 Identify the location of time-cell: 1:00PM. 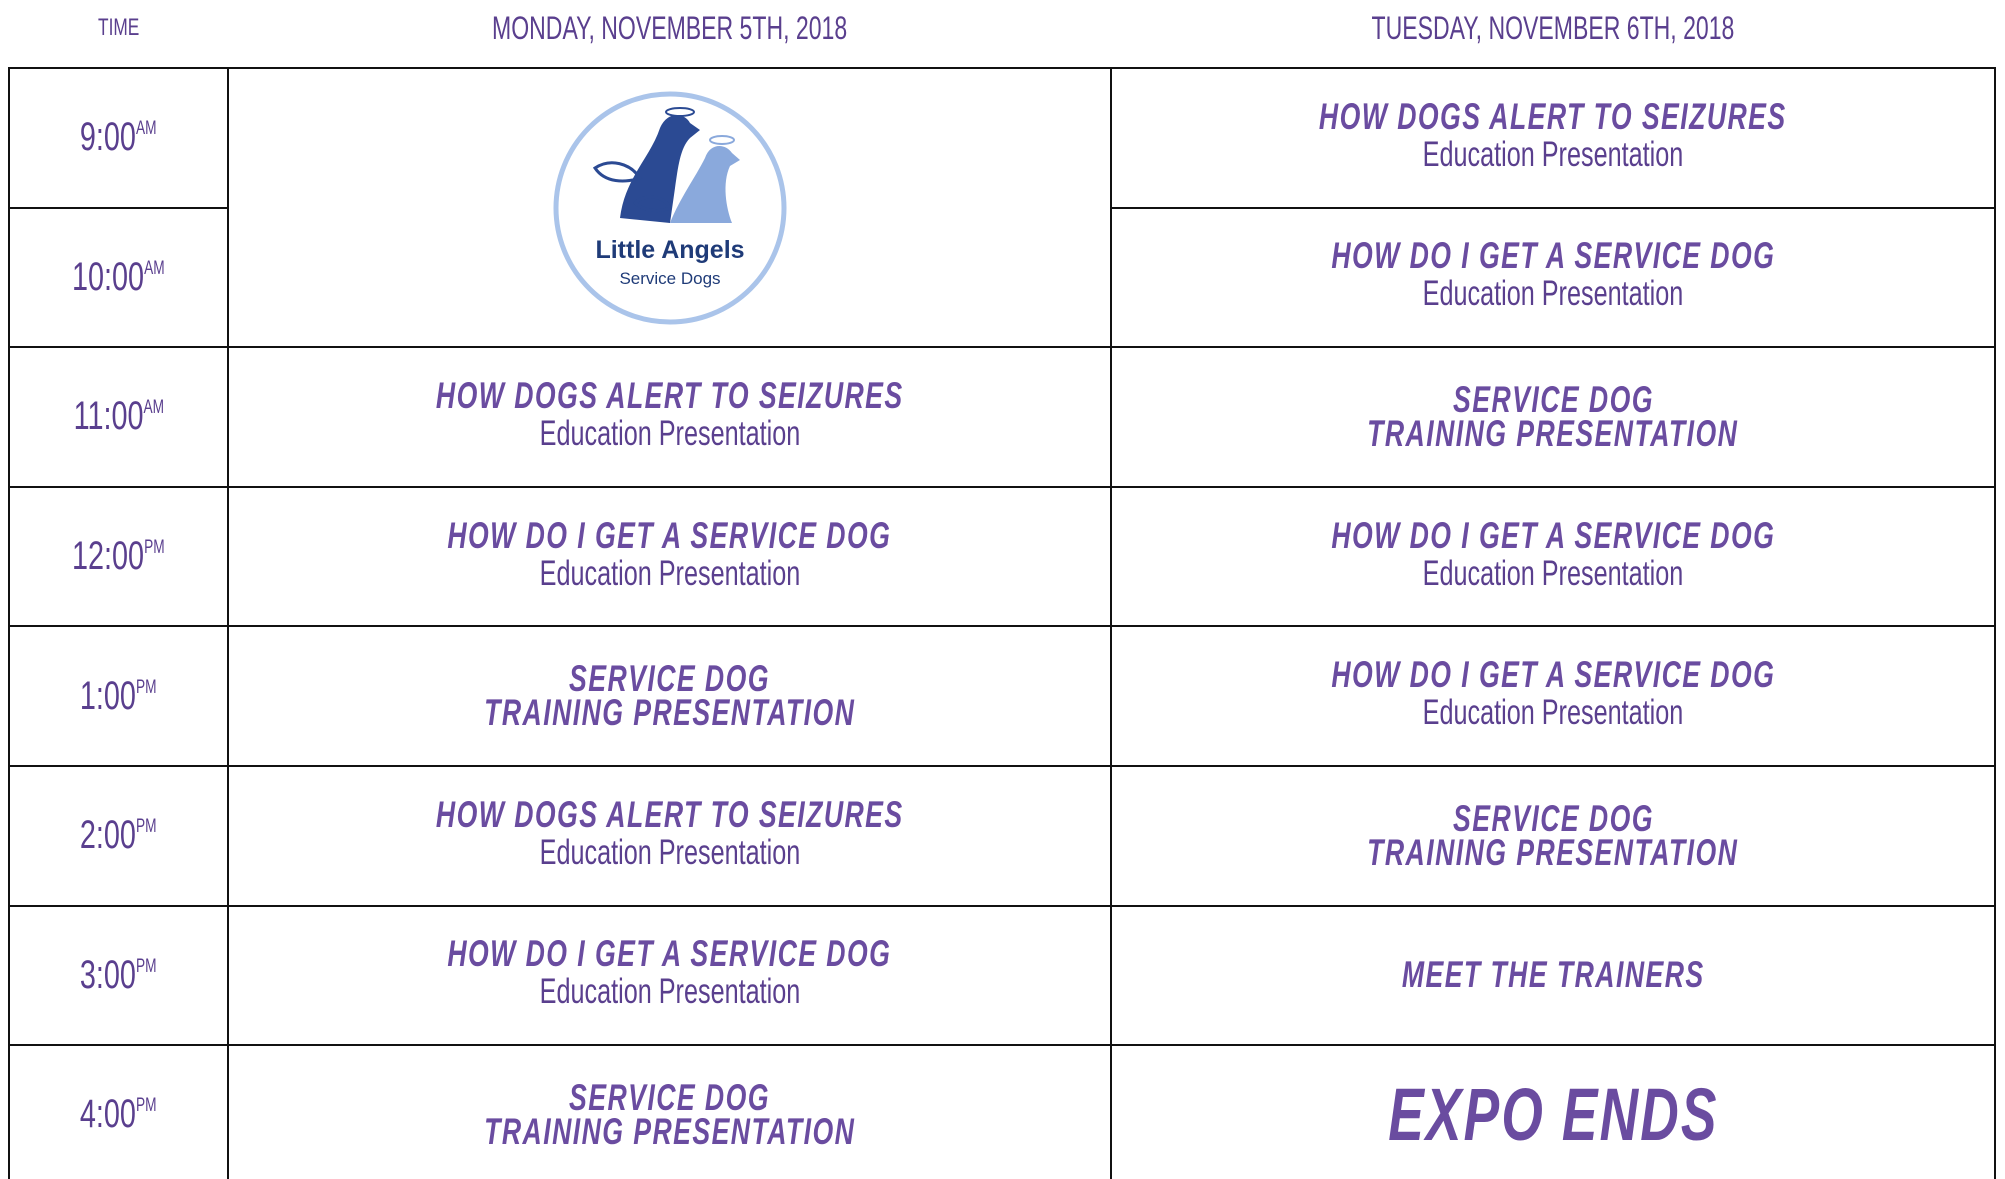
(118, 696).